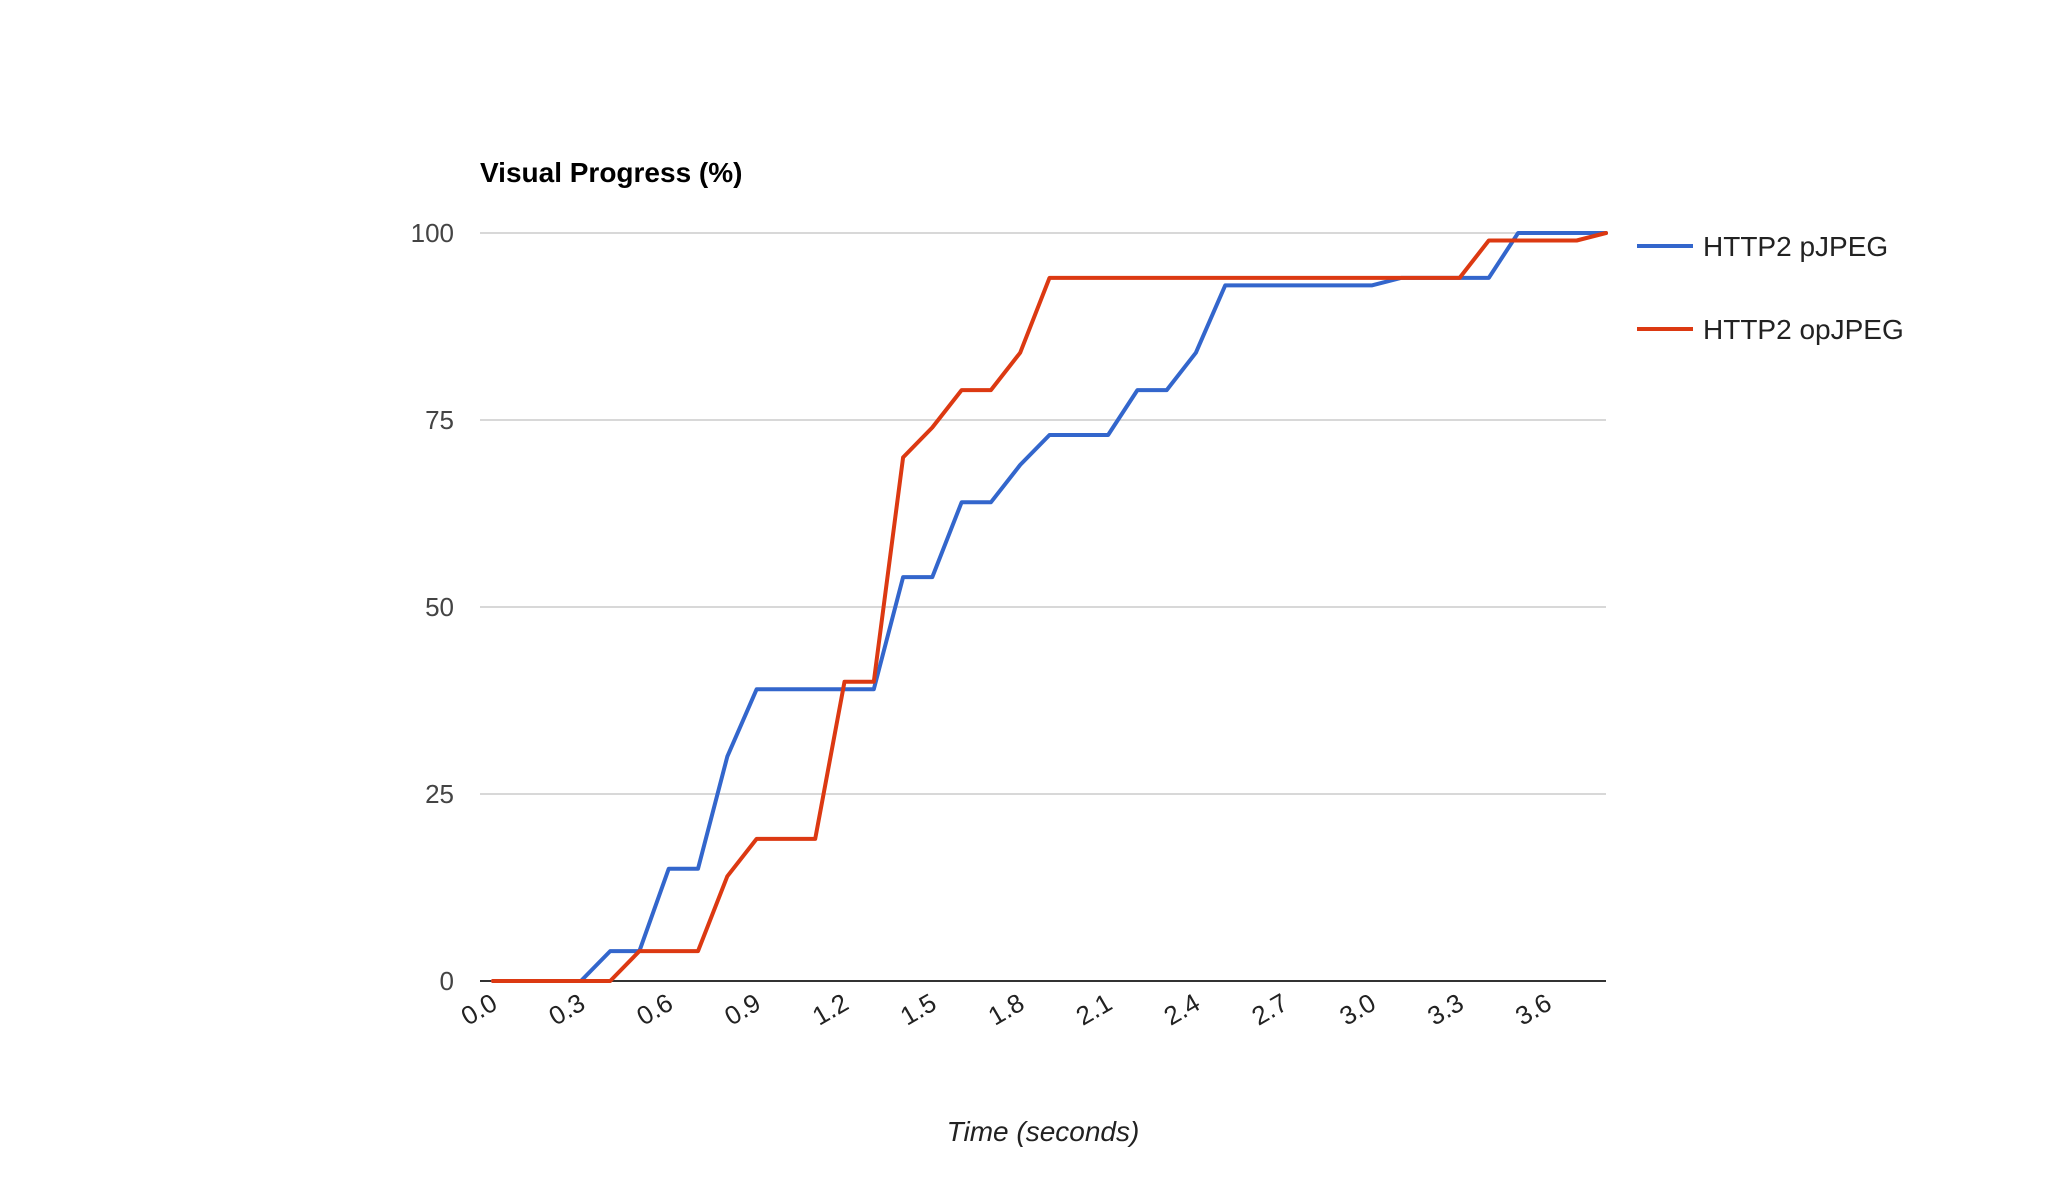 The height and width of the screenshot is (1199, 2067). I want to click on x-tick-label: 1.2, so click(830, 1009).